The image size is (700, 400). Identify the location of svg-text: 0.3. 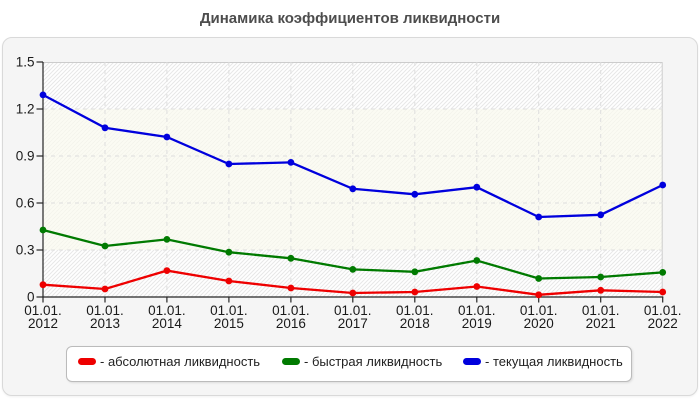
(25, 250).